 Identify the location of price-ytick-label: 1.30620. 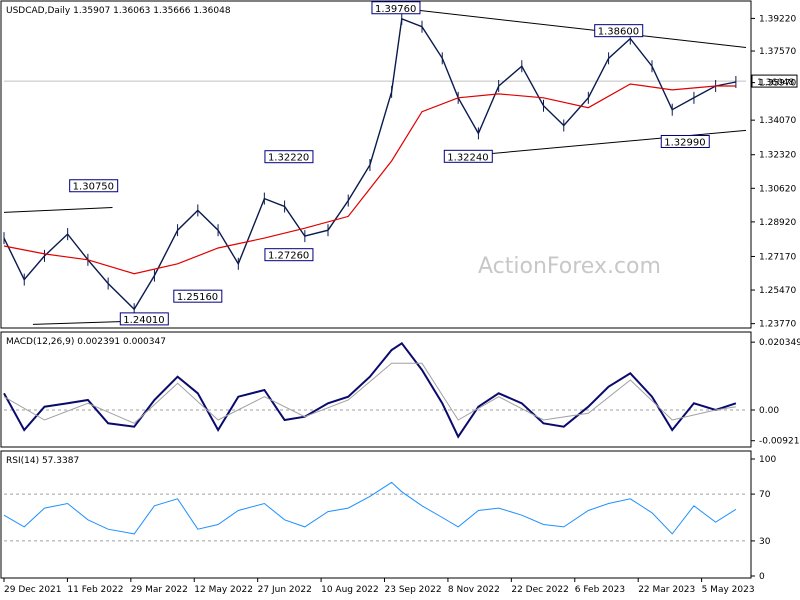
(777, 189).